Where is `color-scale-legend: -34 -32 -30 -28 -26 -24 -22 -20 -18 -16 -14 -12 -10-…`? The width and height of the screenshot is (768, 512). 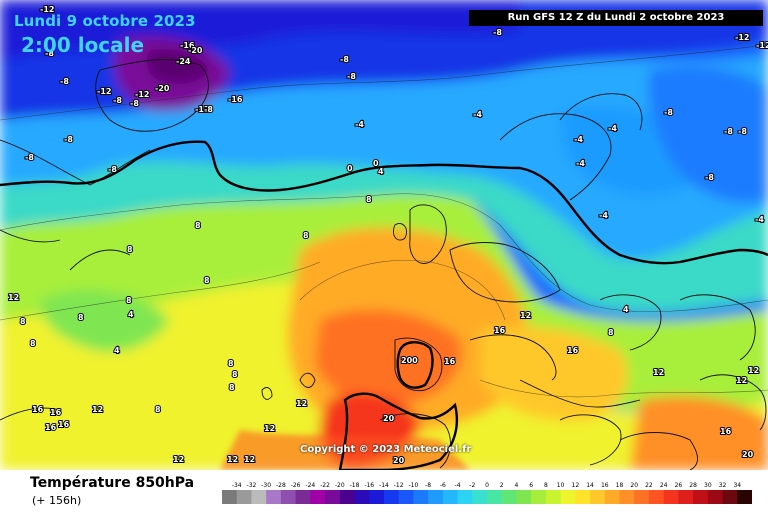 color-scale-legend: -34 -32 -30 -28 -26 -24 -22 -20 -18 -16 -14 -12 -10-… is located at coordinates (487, 493).